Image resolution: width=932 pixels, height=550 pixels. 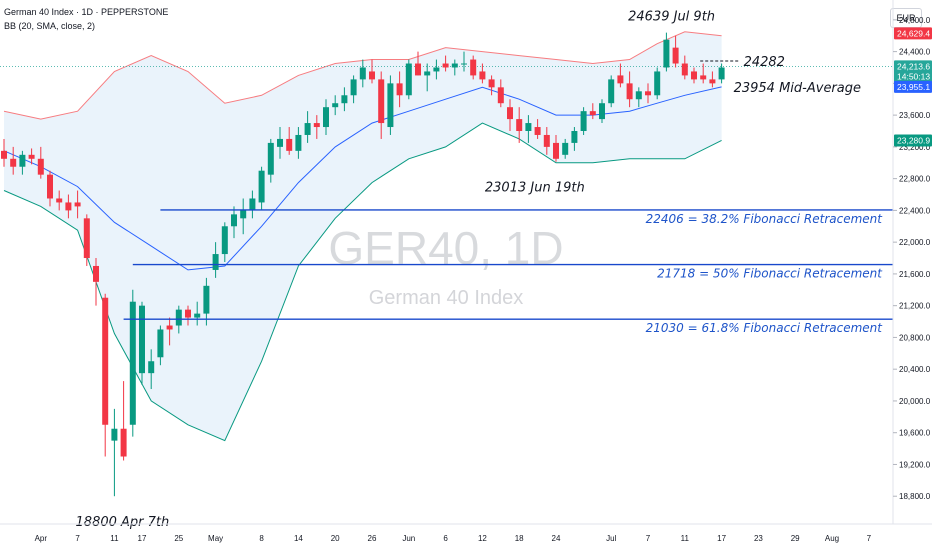 What do you see at coordinates (915, 52) in the screenshot?
I see `y-tick-label: 24,400.0` at bounding box center [915, 52].